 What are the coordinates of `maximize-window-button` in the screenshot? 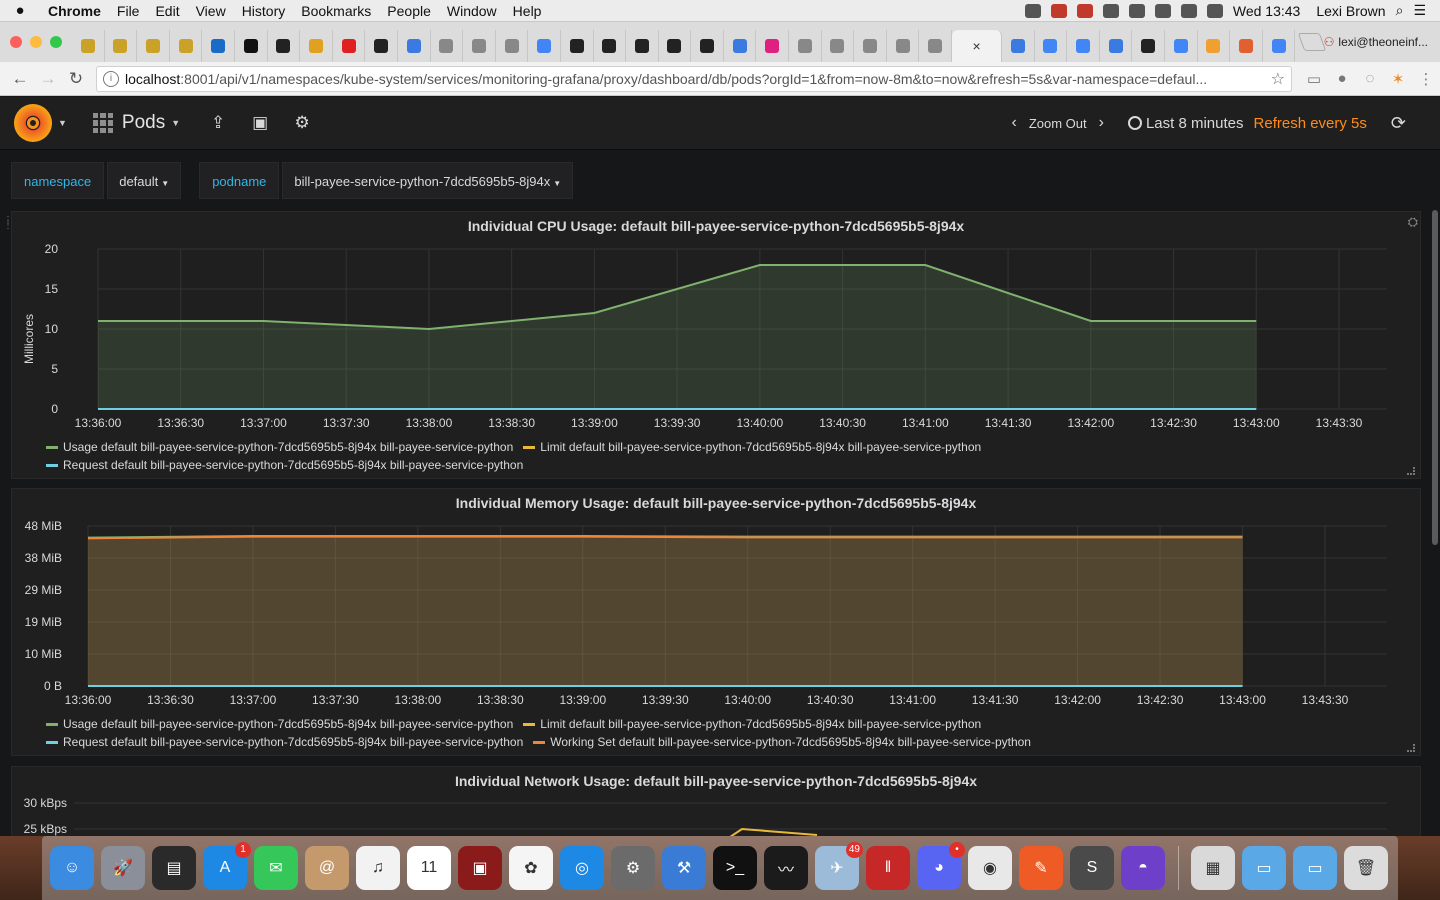 It's located at (56, 42).